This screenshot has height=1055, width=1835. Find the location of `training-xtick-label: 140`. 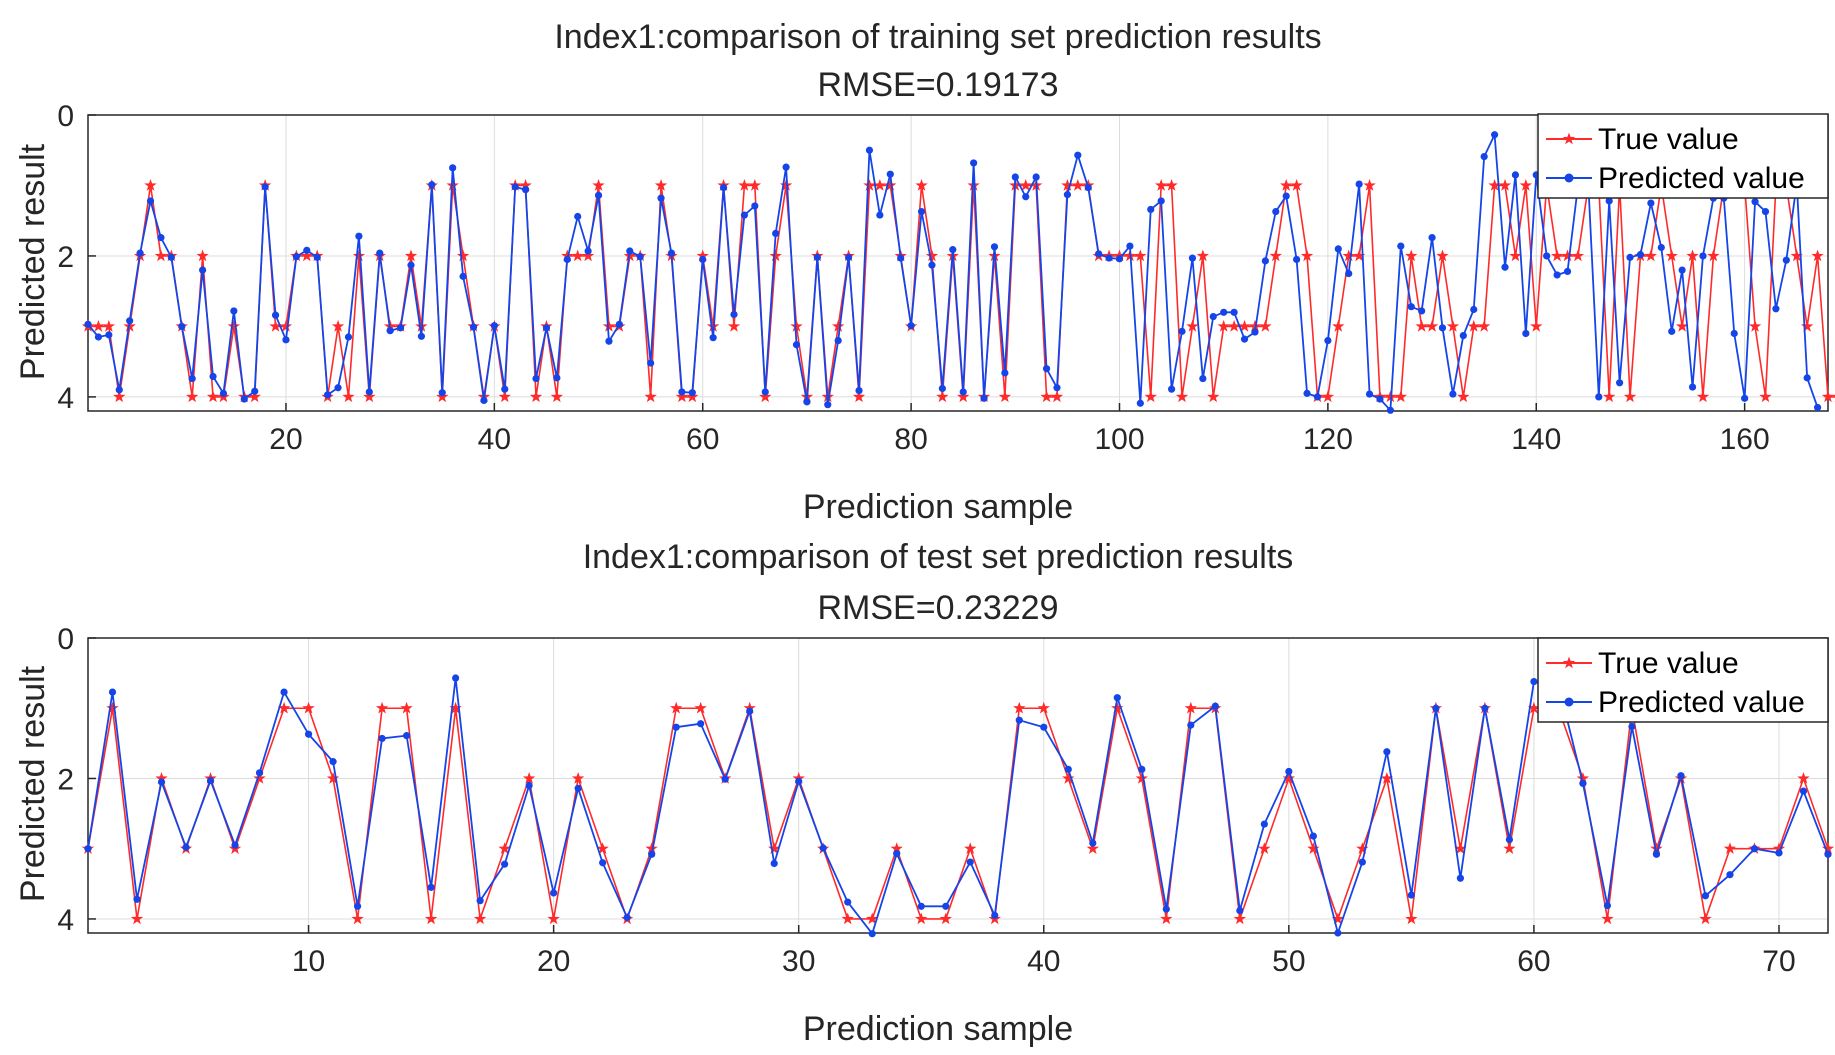

training-xtick-label: 140 is located at coordinates (1536, 439).